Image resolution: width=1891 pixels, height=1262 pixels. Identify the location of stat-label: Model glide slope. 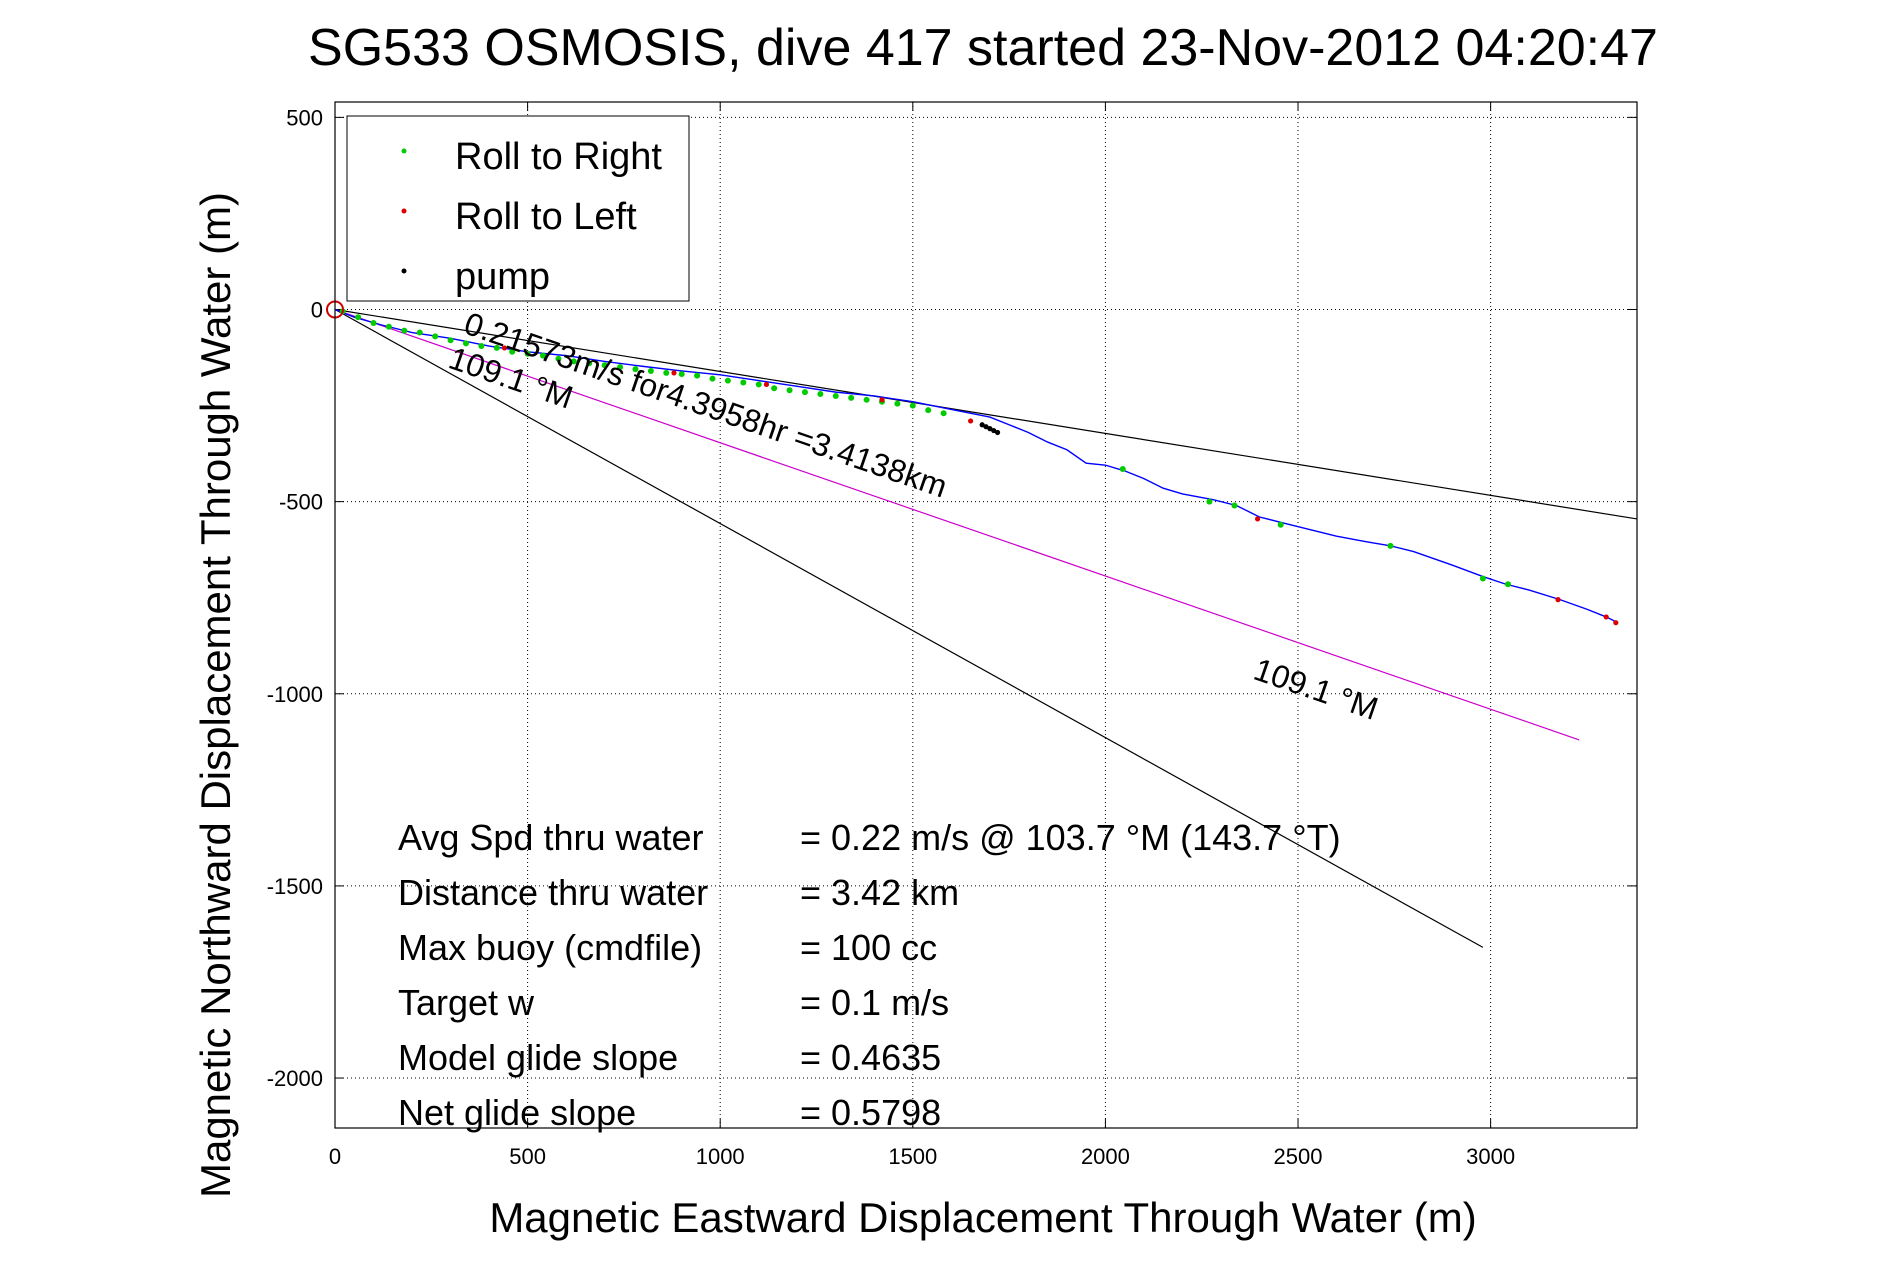
(538, 1057).